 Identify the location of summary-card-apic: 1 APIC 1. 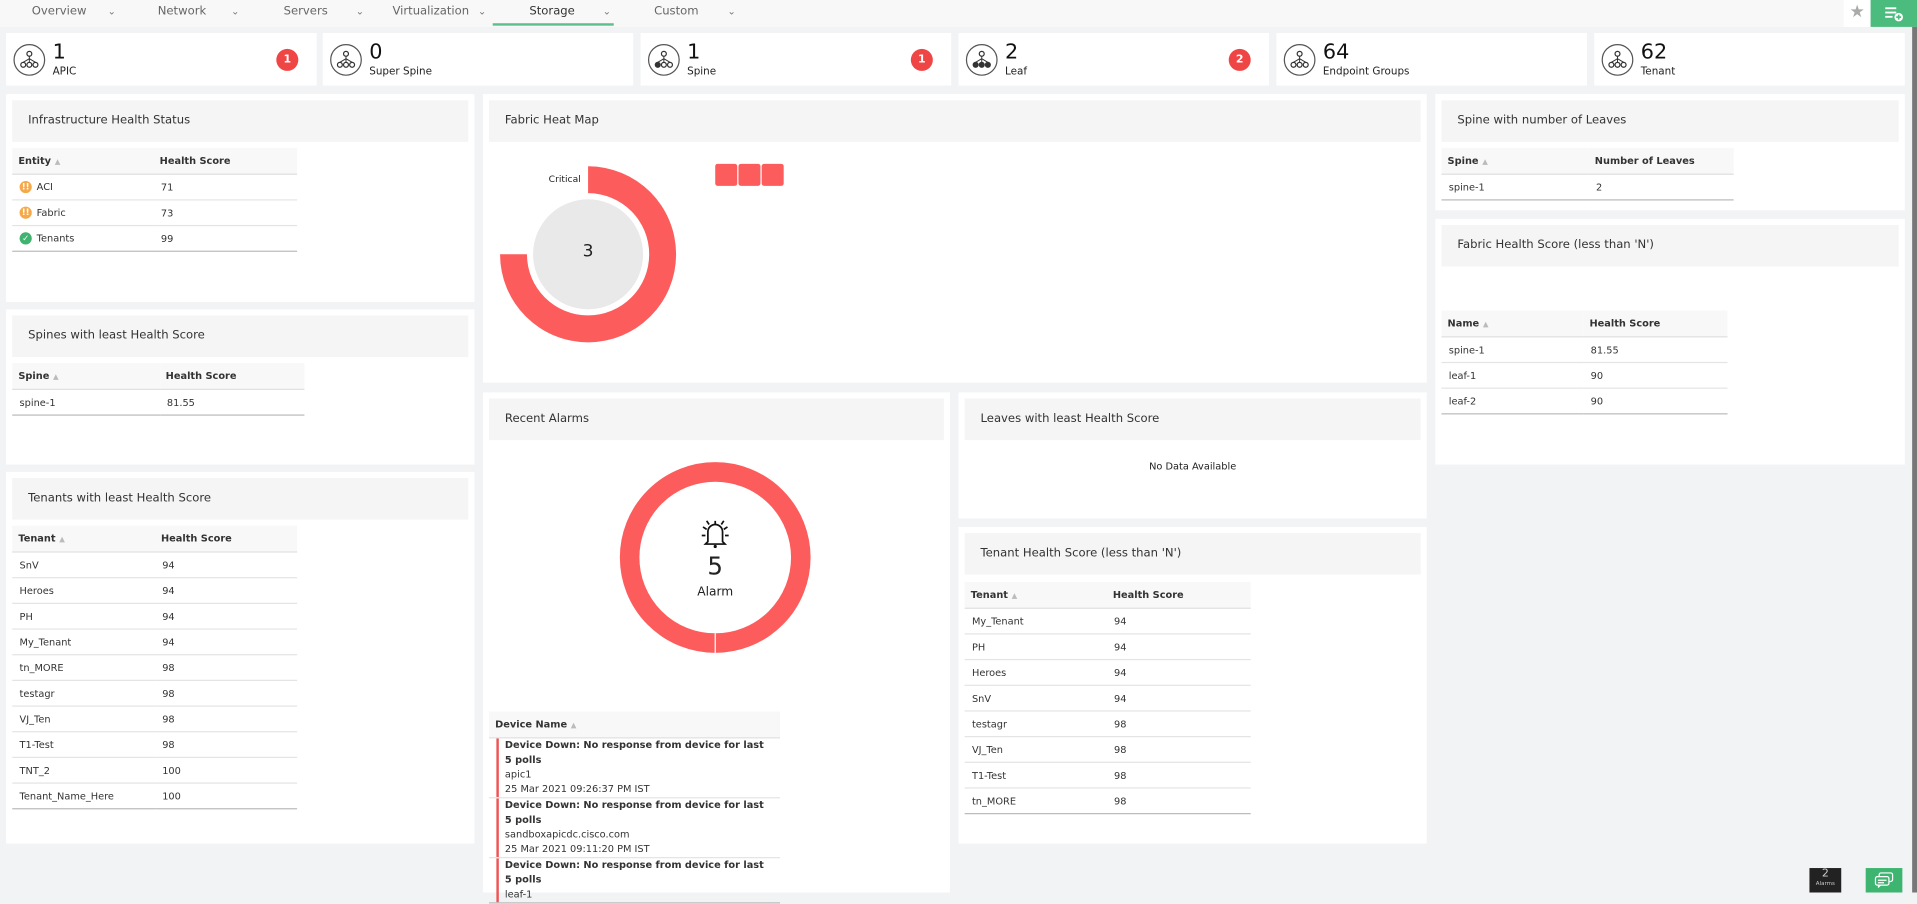
(161, 59).